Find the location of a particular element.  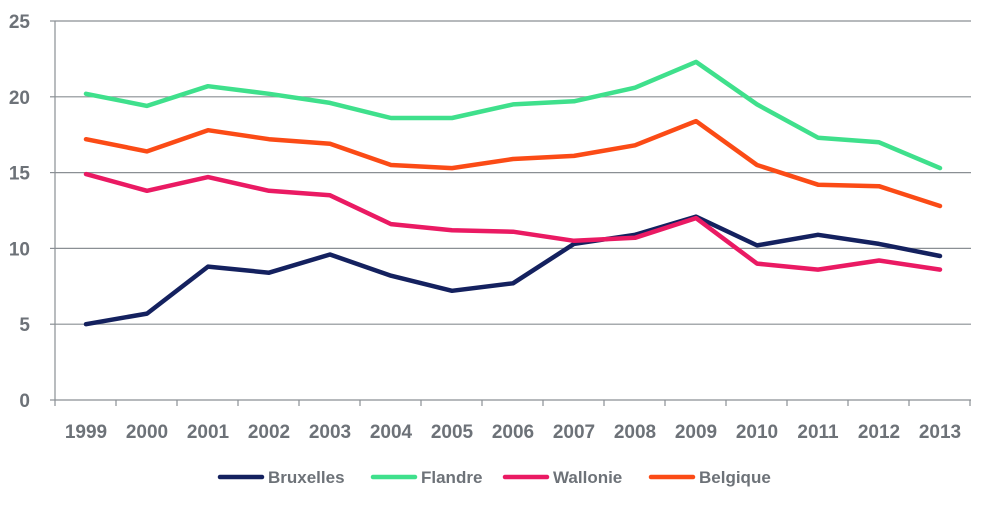

y-tick-label: 10 is located at coordinates (19, 249).